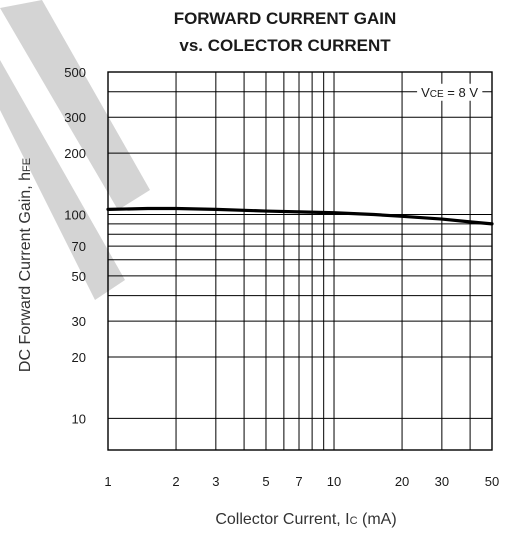 The image size is (511, 534). I want to click on x-axis-label-main: Collector Current, I, so click(282, 519).